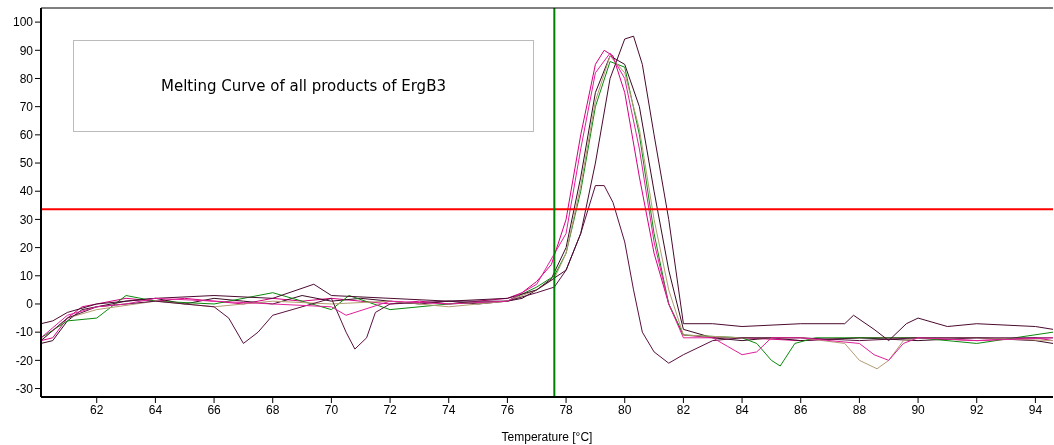  Describe the element at coordinates (24, 332) in the screenshot. I see `y-tick-label: -10` at that location.